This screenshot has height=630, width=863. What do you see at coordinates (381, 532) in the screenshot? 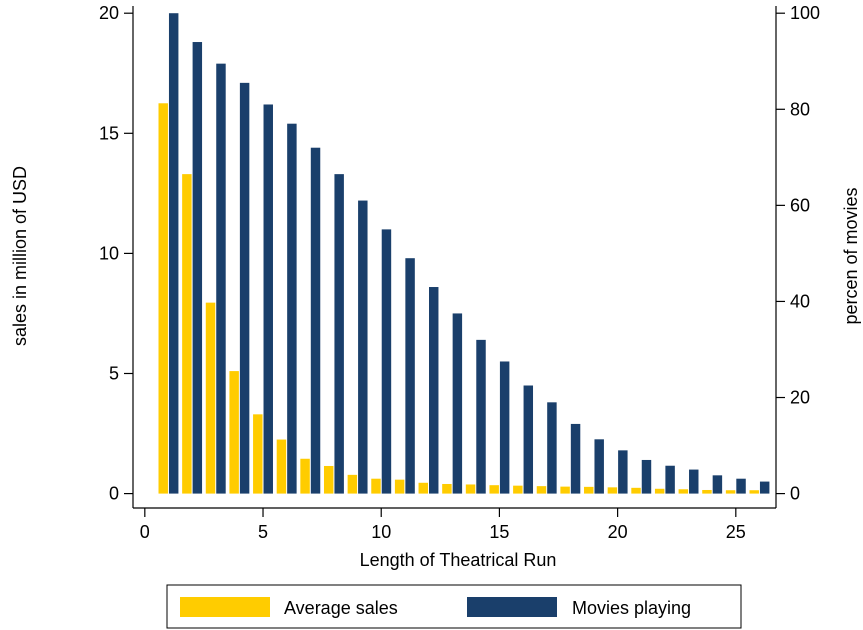
I see `x-tick-label-10: 10` at bounding box center [381, 532].